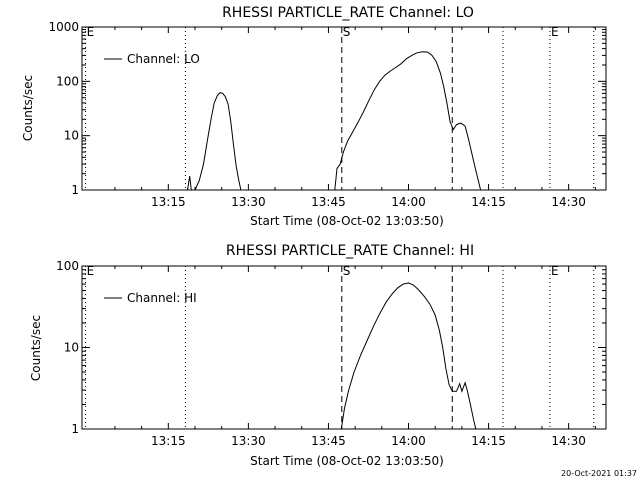 This screenshot has width=640, height=480. I want to click on series-line-hi, so click(408, 356).